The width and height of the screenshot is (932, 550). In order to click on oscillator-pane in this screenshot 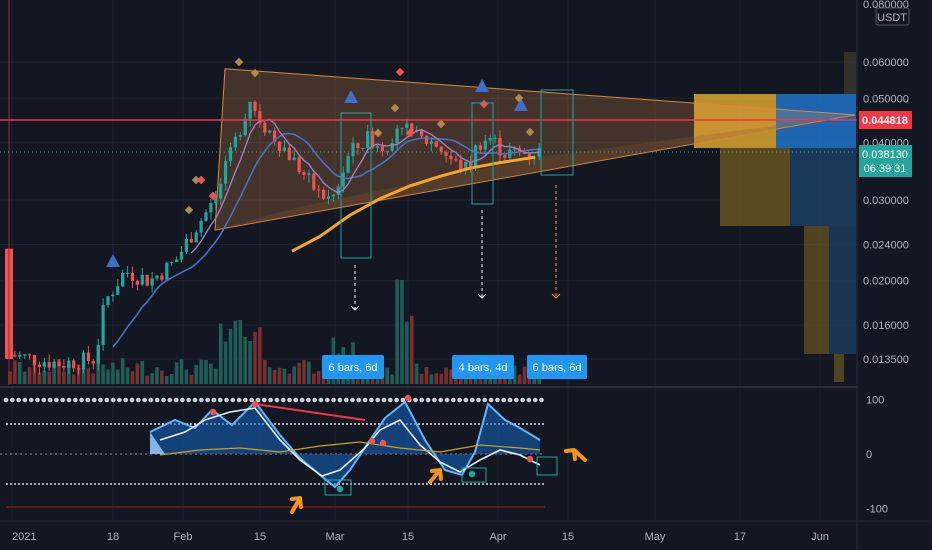, I will do `click(293, 454)`.